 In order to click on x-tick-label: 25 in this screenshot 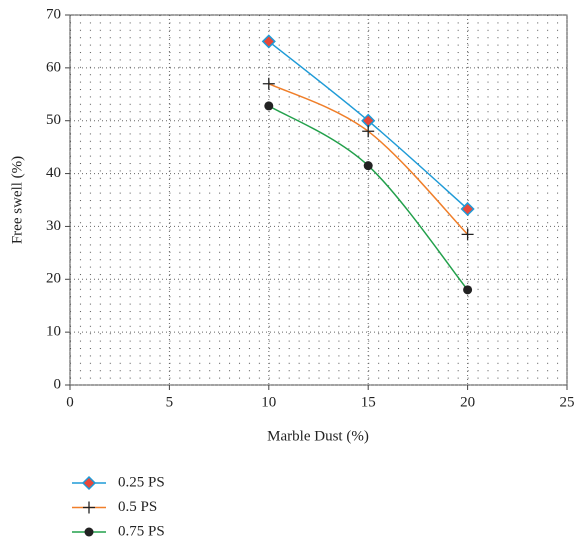, I will do `click(567, 402)`.